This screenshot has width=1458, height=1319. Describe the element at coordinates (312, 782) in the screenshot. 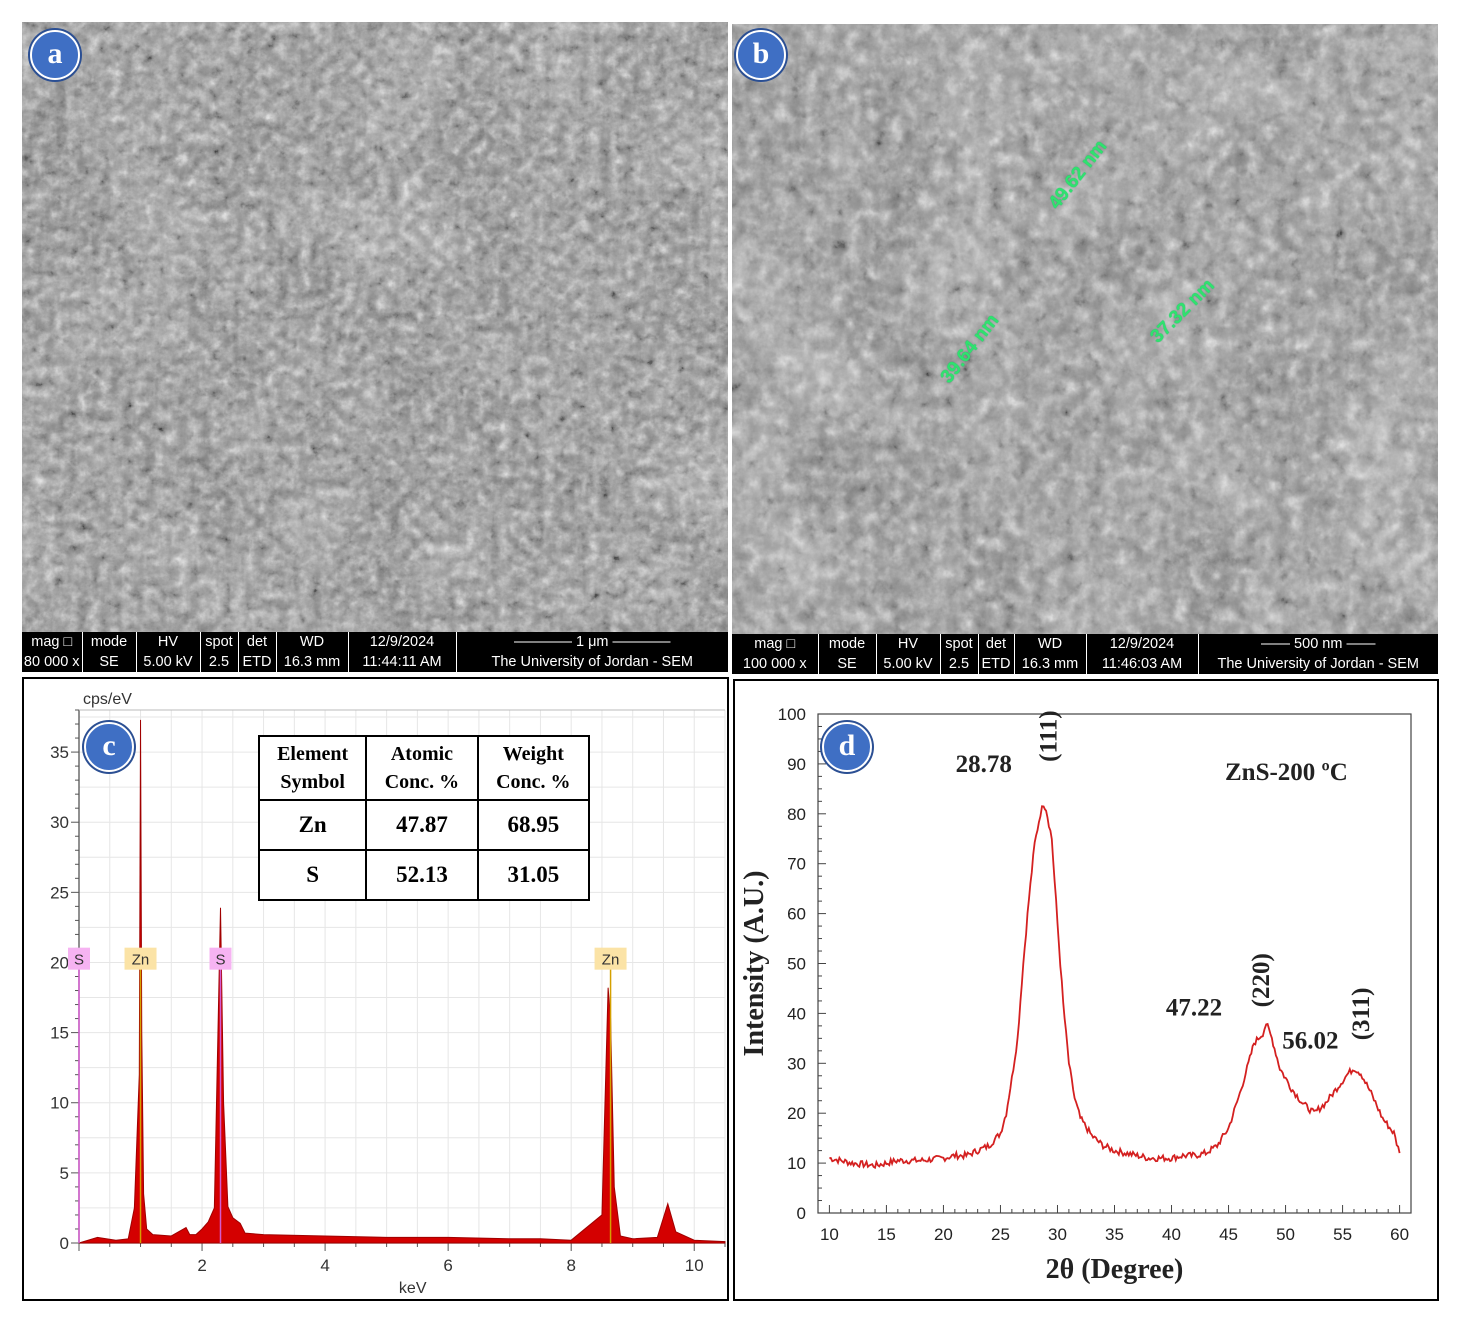

I see `eds-col-element-line2: Symbol` at that location.